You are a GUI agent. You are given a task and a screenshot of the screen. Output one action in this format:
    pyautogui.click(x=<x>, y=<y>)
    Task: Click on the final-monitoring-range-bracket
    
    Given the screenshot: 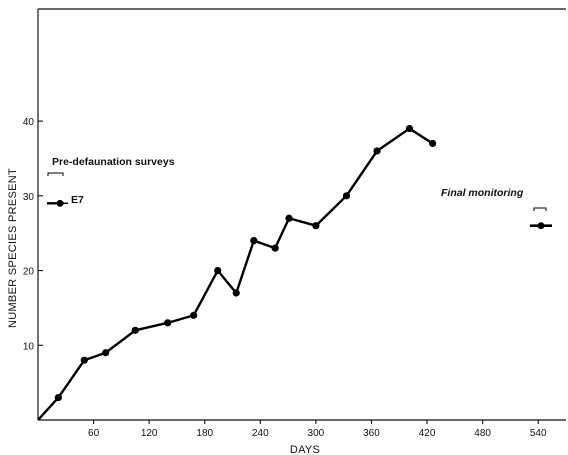 What is the action you would take?
    pyautogui.click(x=540, y=209)
    